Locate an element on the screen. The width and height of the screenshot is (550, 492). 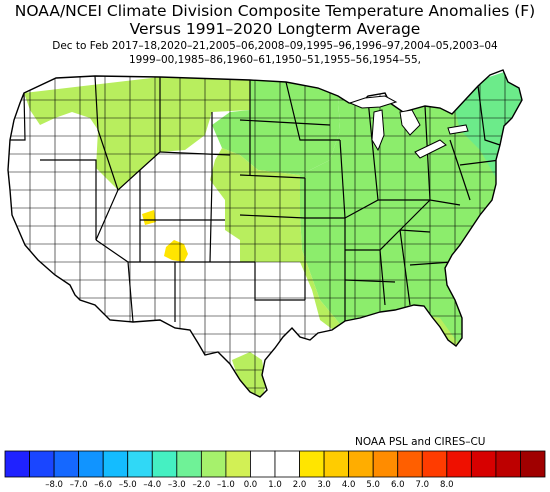
colorbar-tick-label: 1.0 is located at coordinates (275, 485).